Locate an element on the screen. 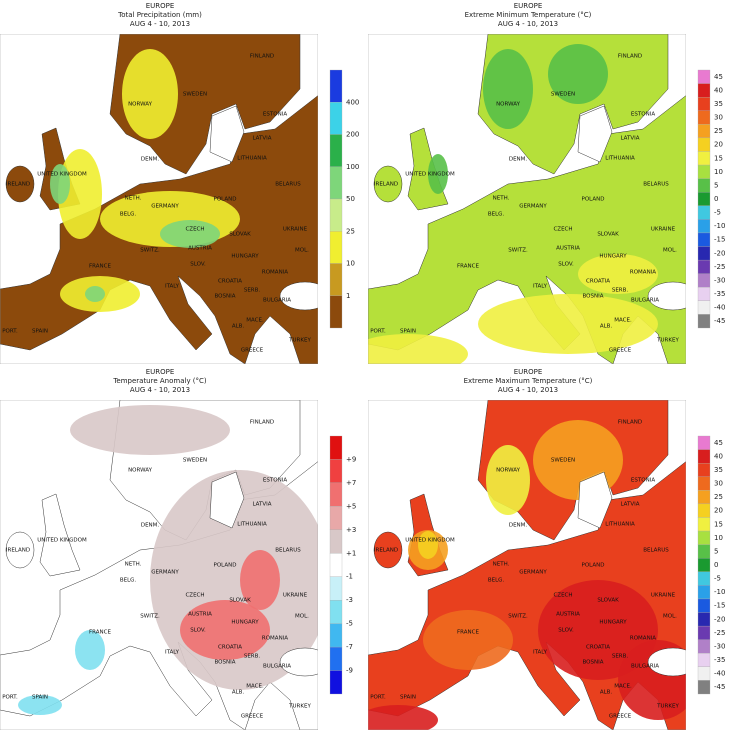 The width and height of the screenshot is (730, 732). legend-label: -25 is located at coordinates (719, 633).